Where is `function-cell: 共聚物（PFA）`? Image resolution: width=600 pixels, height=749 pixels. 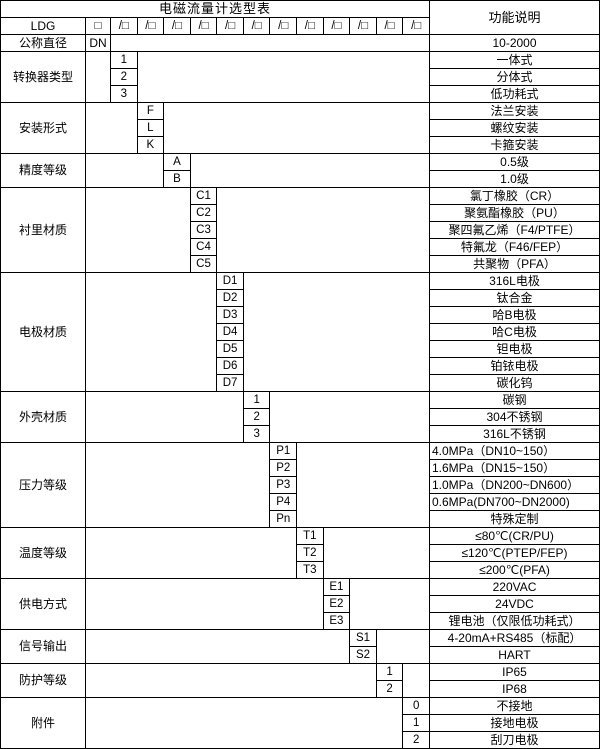
function-cell: 共聚物（PFA） is located at coordinates (514, 264).